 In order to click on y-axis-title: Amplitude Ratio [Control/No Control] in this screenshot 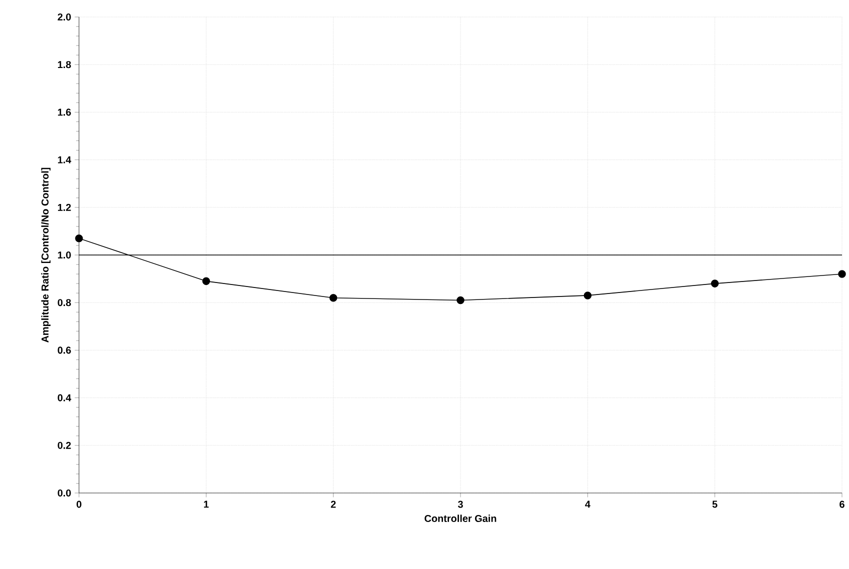, I will do `click(46, 255)`.